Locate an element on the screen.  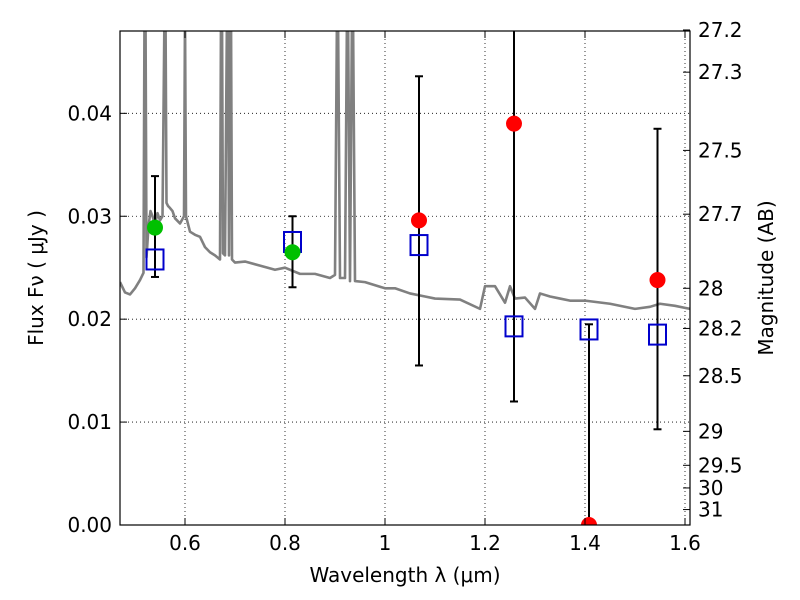
magnitude-tick-label: 28.2 is located at coordinates (720, 328).